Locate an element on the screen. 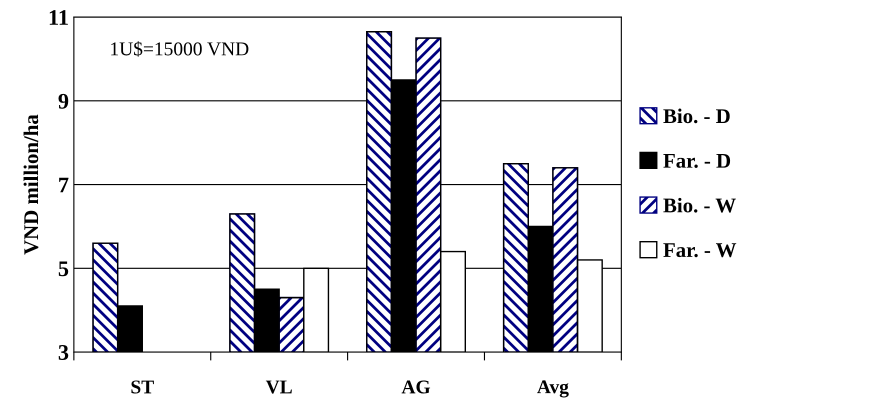  annotation: 1U$=15000 VND is located at coordinates (179, 49).